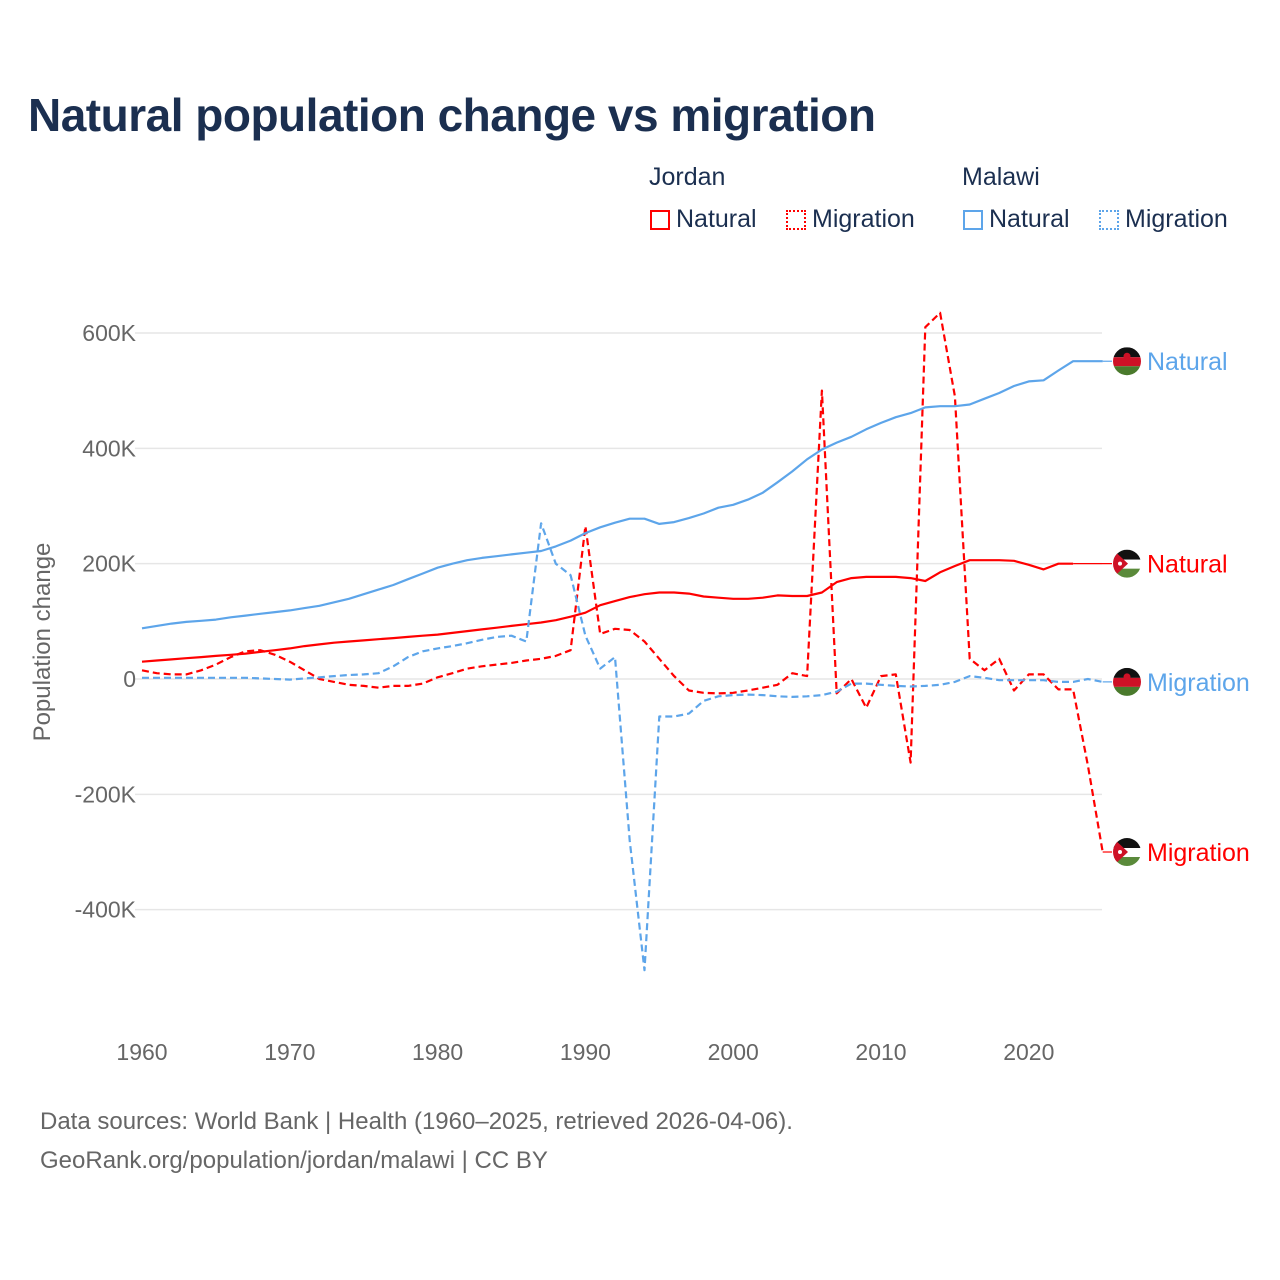  What do you see at coordinates (733, 1052) in the screenshot?
I see `x-tick-label: 2000` at bounding box center [733, 1052].